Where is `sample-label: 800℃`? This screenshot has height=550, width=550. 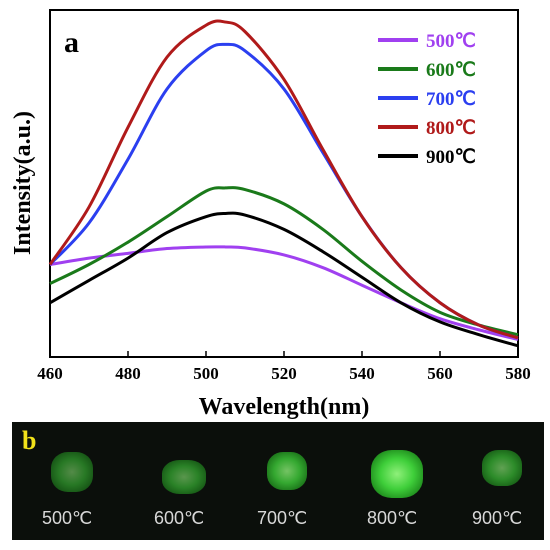
sample-label: 800℃ is located at coordinates (392, 518).